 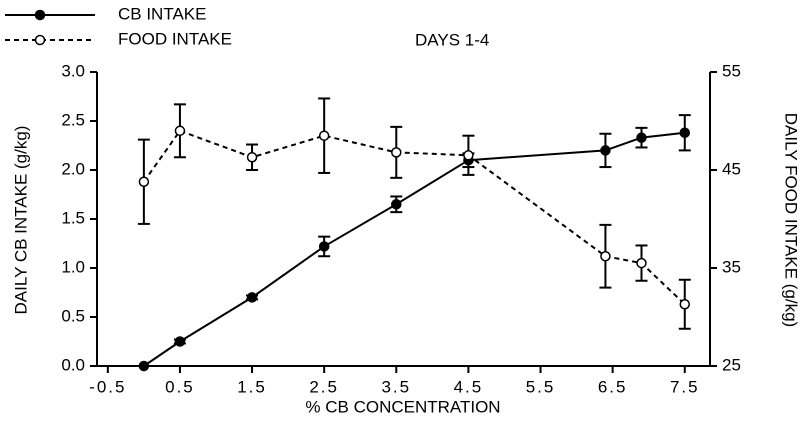 What do you see at coordinates (73, 168) in the screenshot?
I see `y-tick-label: 2.0` at bounding box center [73, 168].